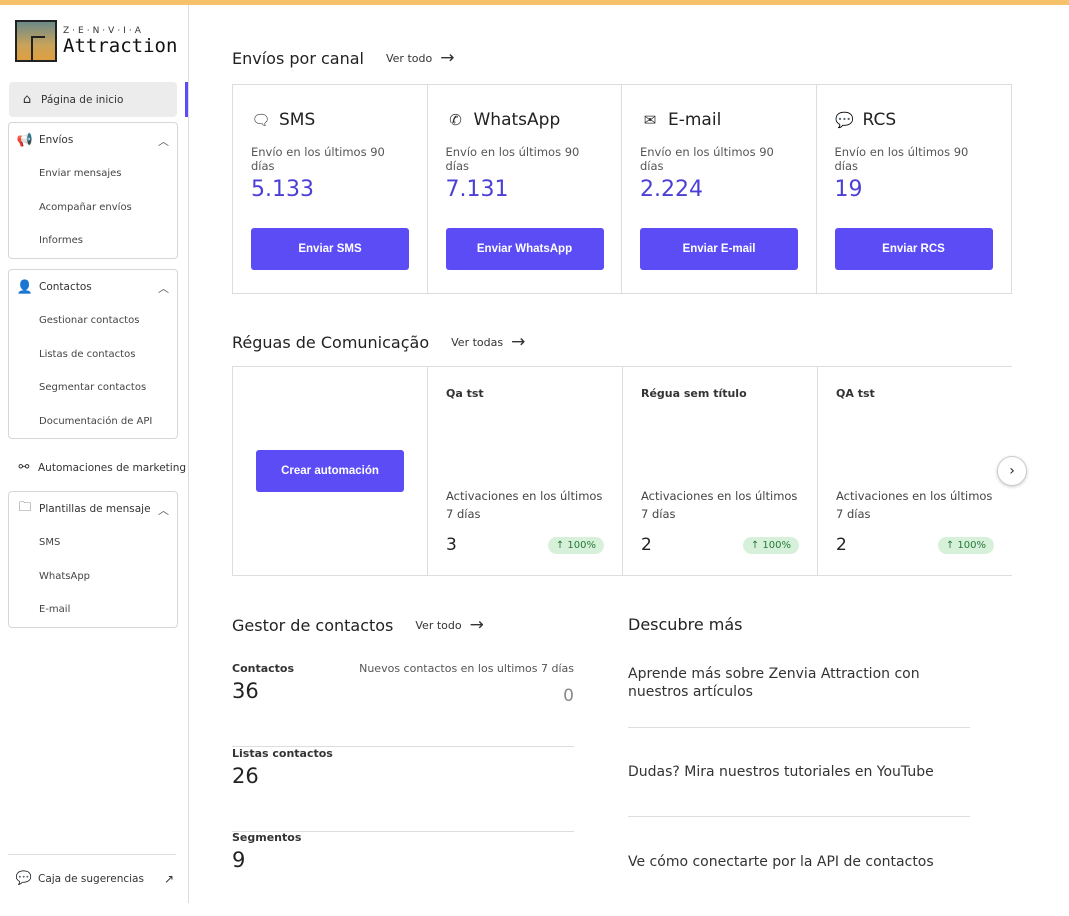 This screenshot has height=916, width=1069. What do you see at coordinates (913, 249) in the screenshot?
I see `send-rcs-button: Enviar RCS` at bounding box center [913, 249].